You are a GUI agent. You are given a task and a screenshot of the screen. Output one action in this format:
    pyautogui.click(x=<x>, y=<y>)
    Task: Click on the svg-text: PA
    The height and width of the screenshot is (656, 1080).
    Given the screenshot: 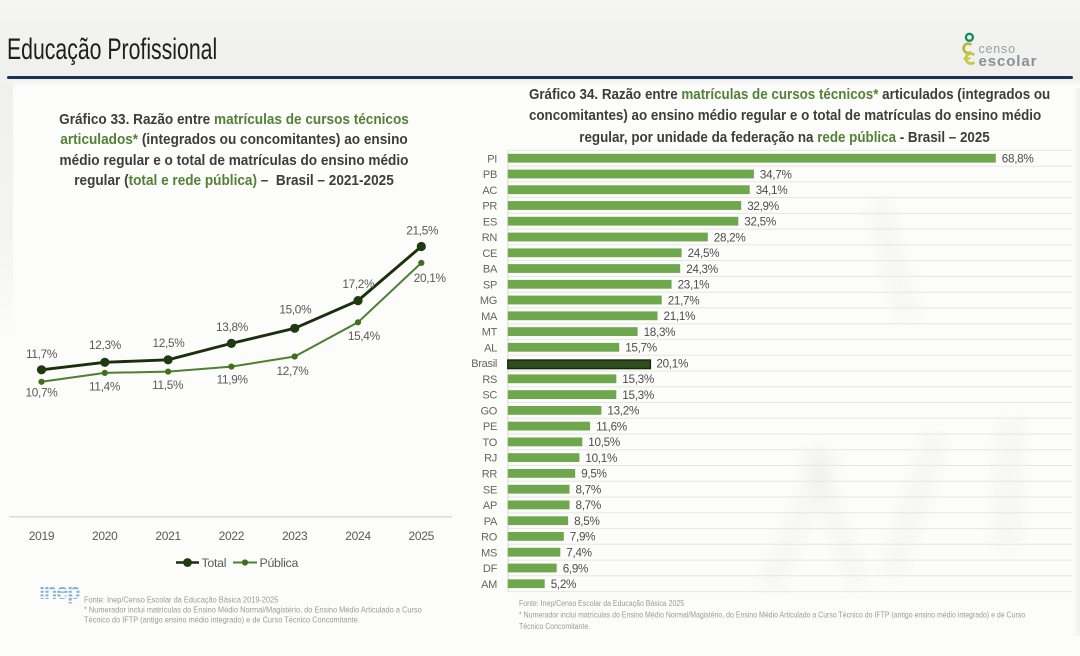 What is the action you would take?
    pyautogui.click(x=491, y=522)
    